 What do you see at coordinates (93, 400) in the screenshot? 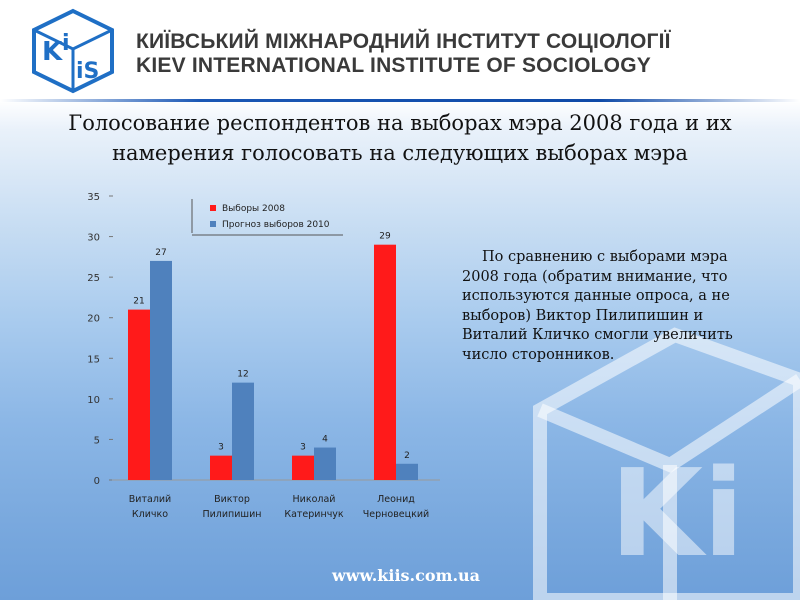
I see `y-tick-label: 10` at bounding box center [93, 400].